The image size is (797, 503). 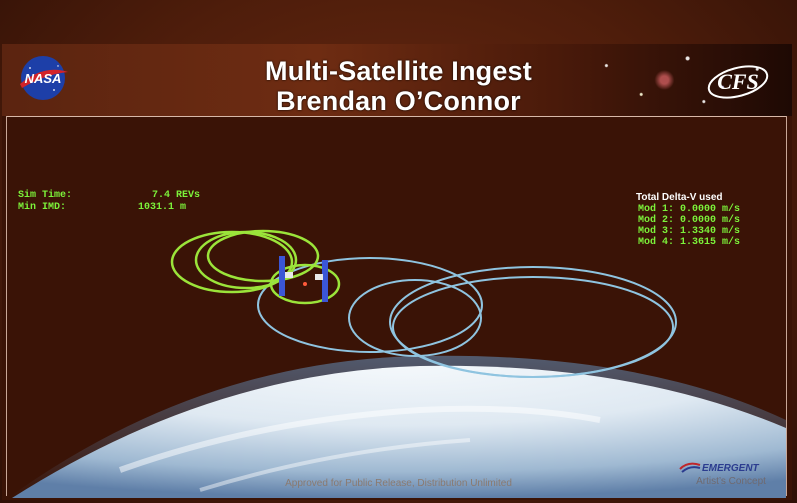 I want to click on starfield-decoration, so click(x=676, y=80).